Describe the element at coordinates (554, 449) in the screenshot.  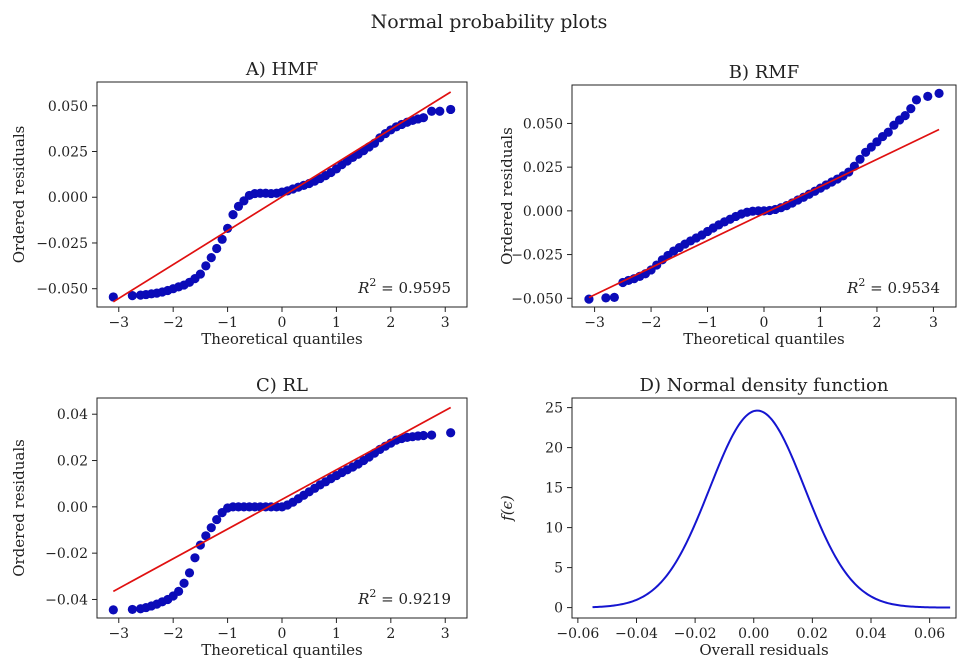
I see `y-tick-label: 20` at that location.